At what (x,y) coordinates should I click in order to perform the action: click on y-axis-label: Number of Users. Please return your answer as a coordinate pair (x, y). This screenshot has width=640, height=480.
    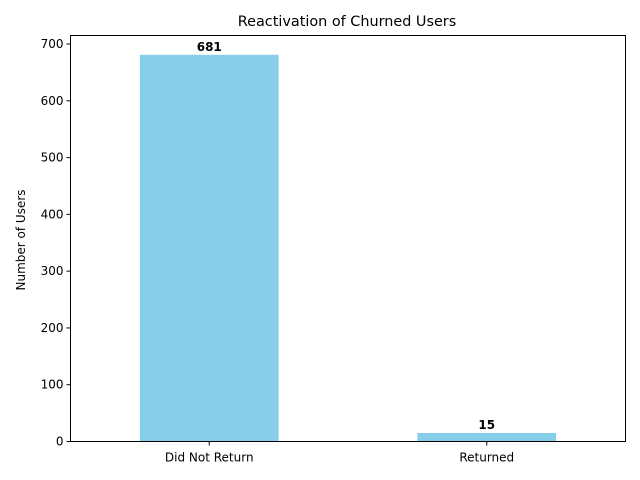
    Looking at the image, I should click on (21, 239).